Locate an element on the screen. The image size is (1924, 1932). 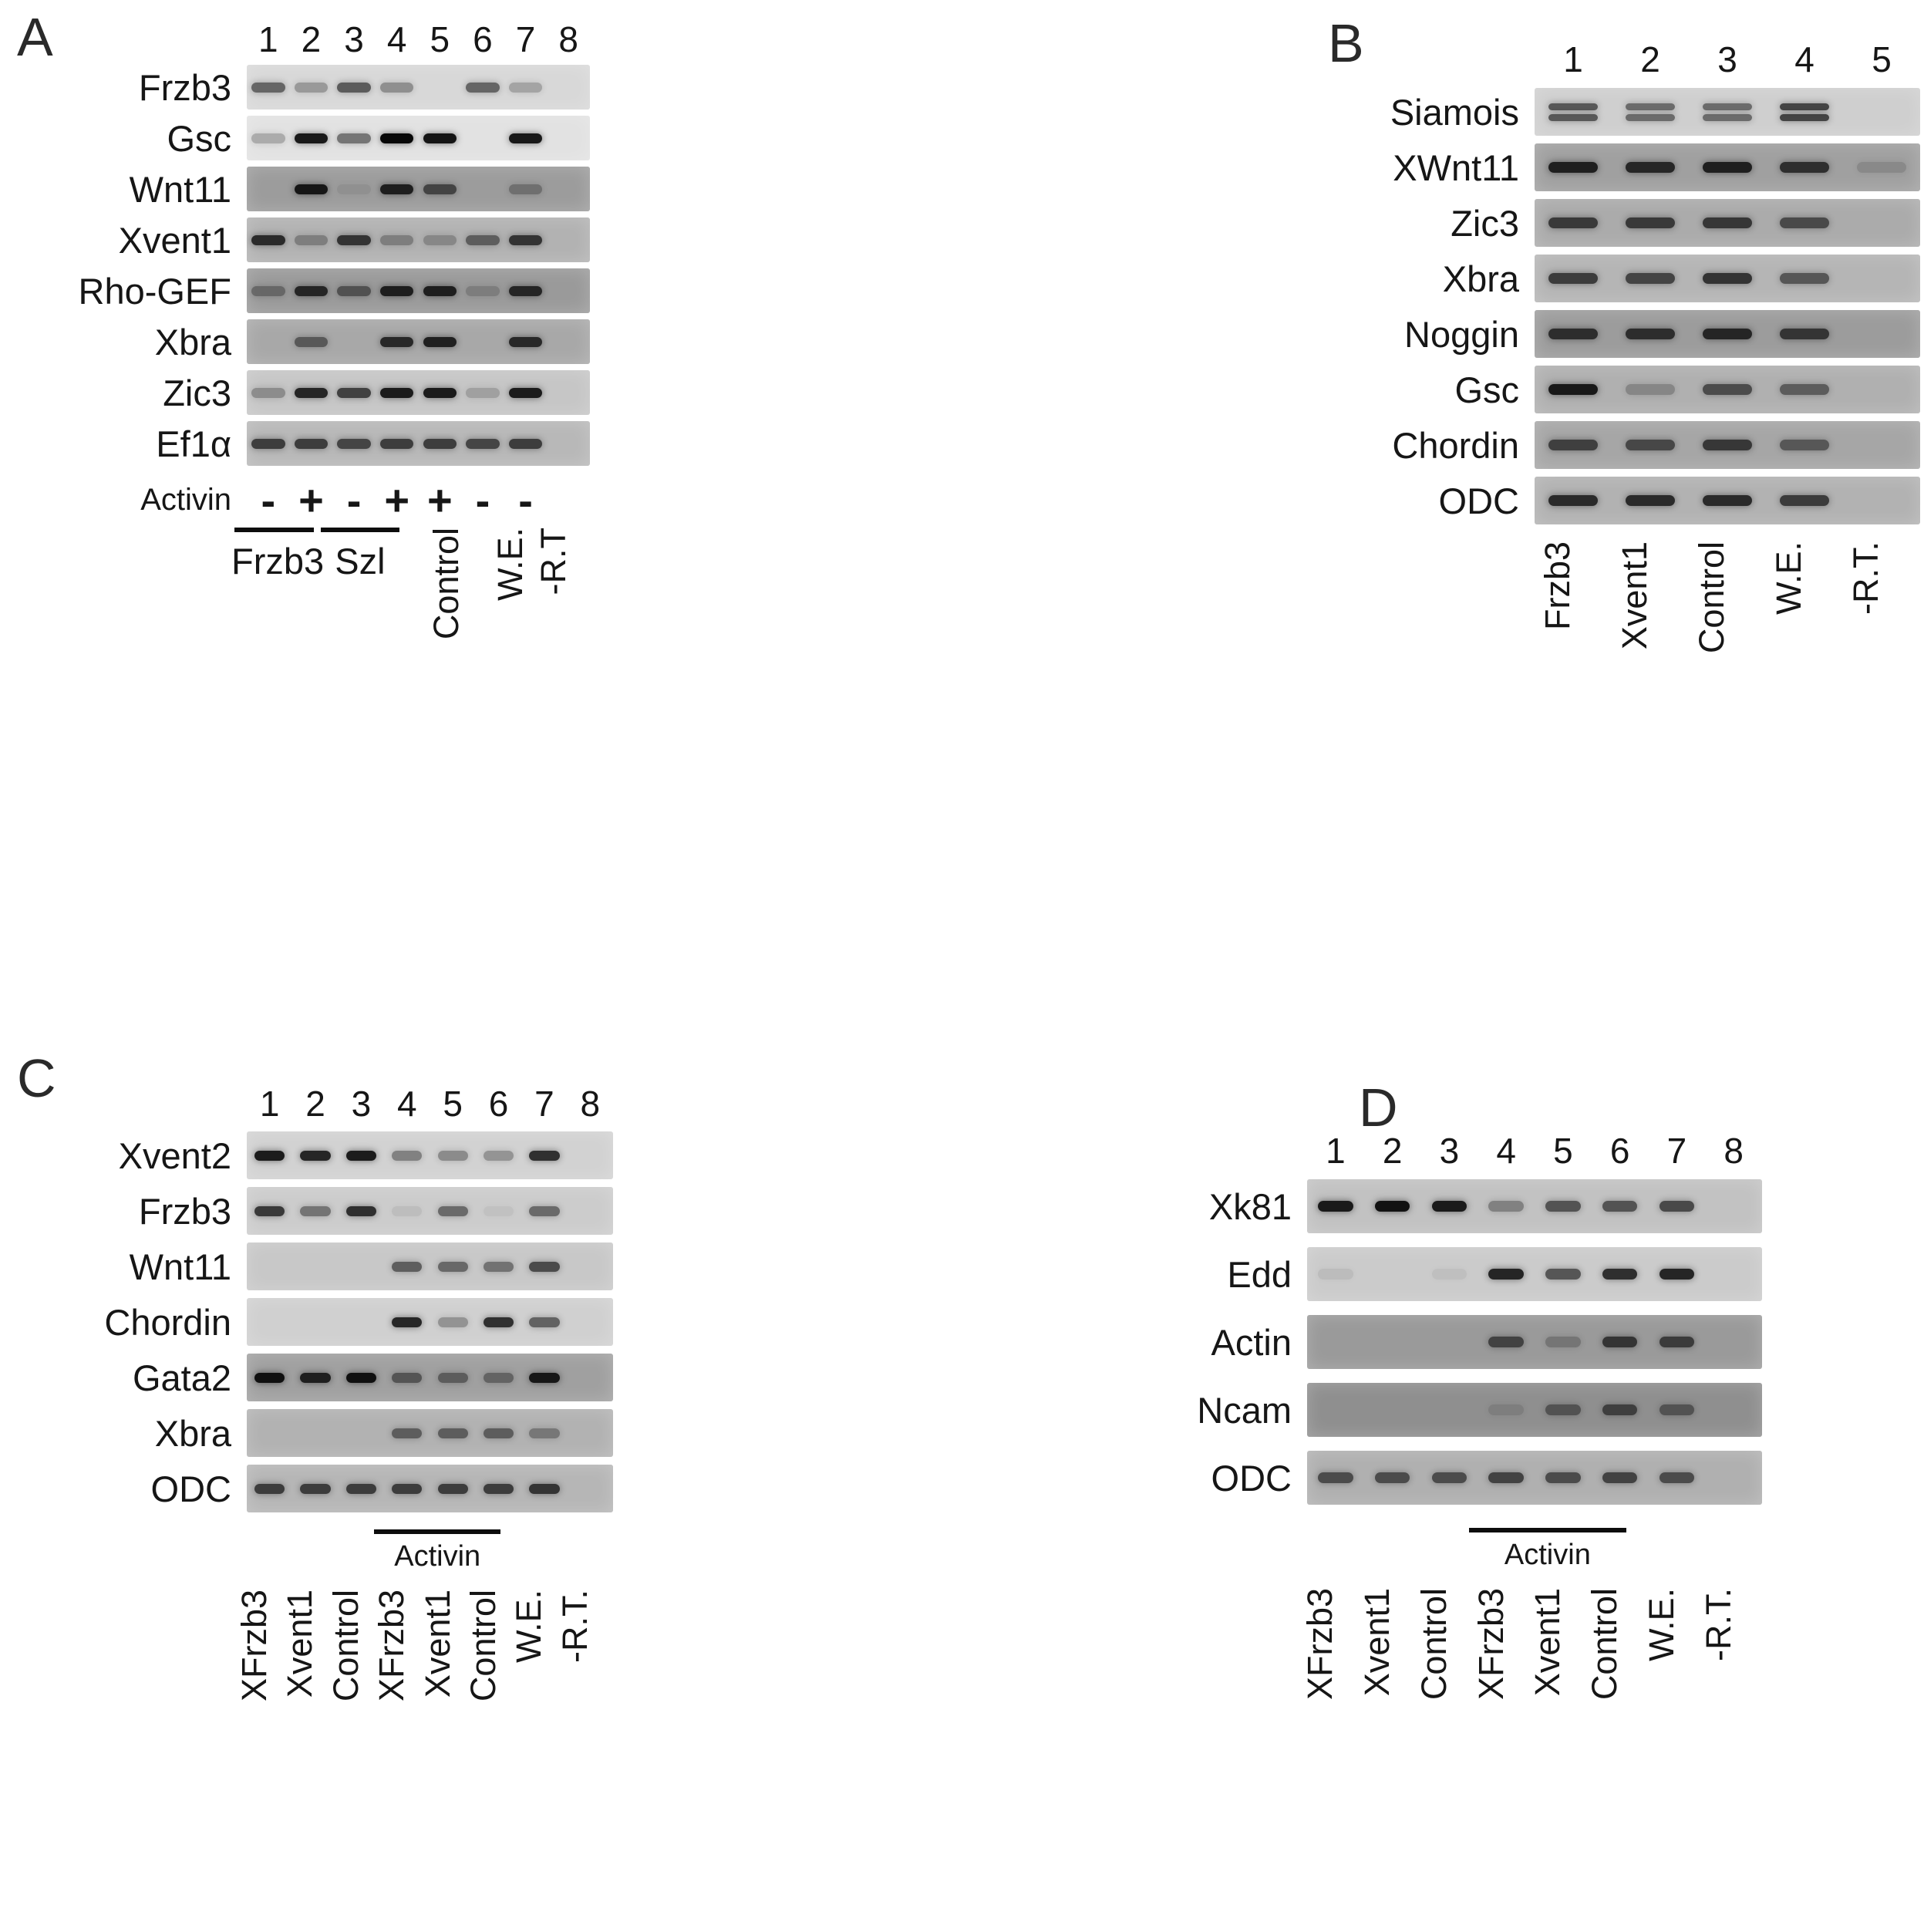
lane-slot: 1 is located at coordinates (268, 39).